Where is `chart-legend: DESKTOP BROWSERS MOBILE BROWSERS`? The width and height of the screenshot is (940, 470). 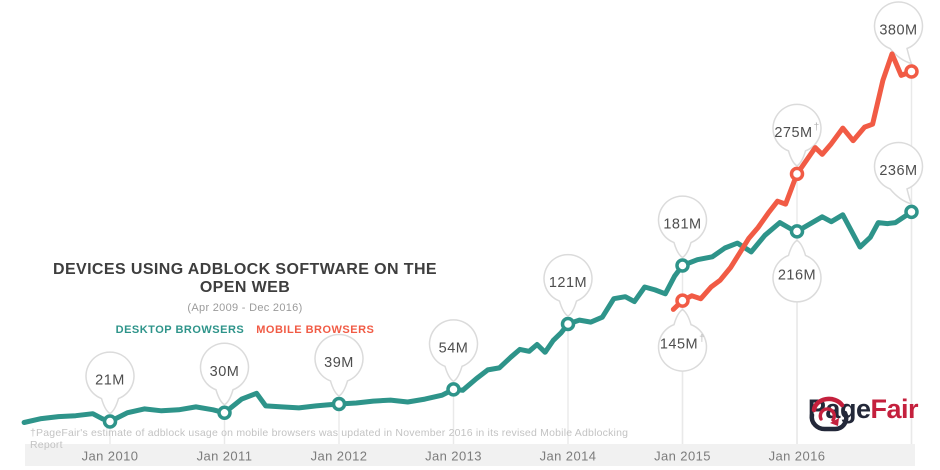 chart-legend: DESKTOP BROWSERS MOBILE BROWSERS is located at coordinates (245, 330).